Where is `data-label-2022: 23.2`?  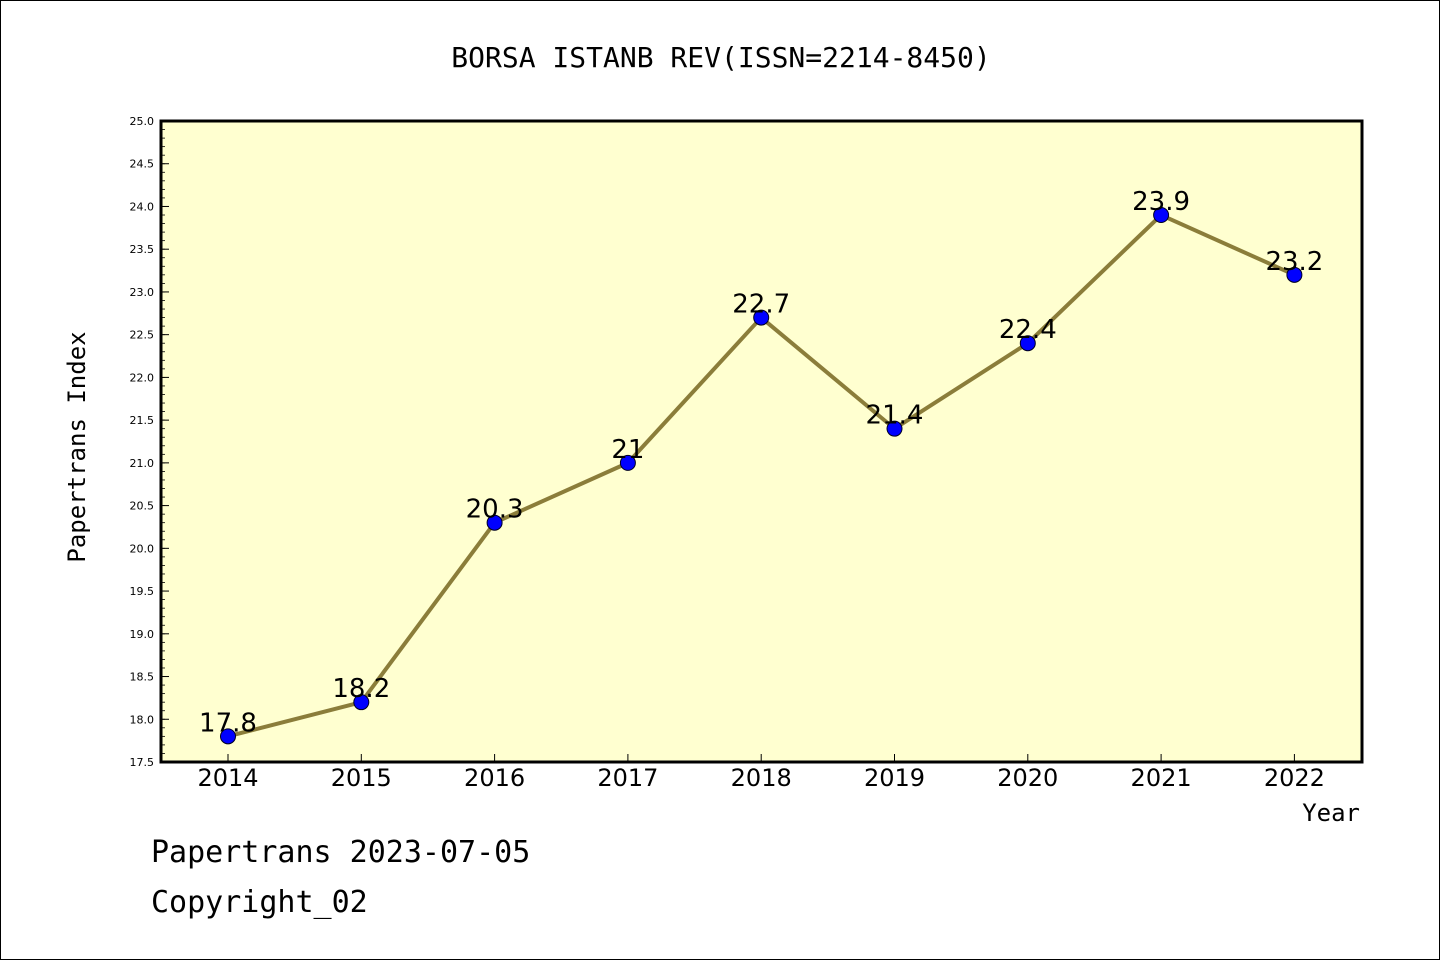 data-label-2022: 23.2 is located at coordinates (1294, 262).